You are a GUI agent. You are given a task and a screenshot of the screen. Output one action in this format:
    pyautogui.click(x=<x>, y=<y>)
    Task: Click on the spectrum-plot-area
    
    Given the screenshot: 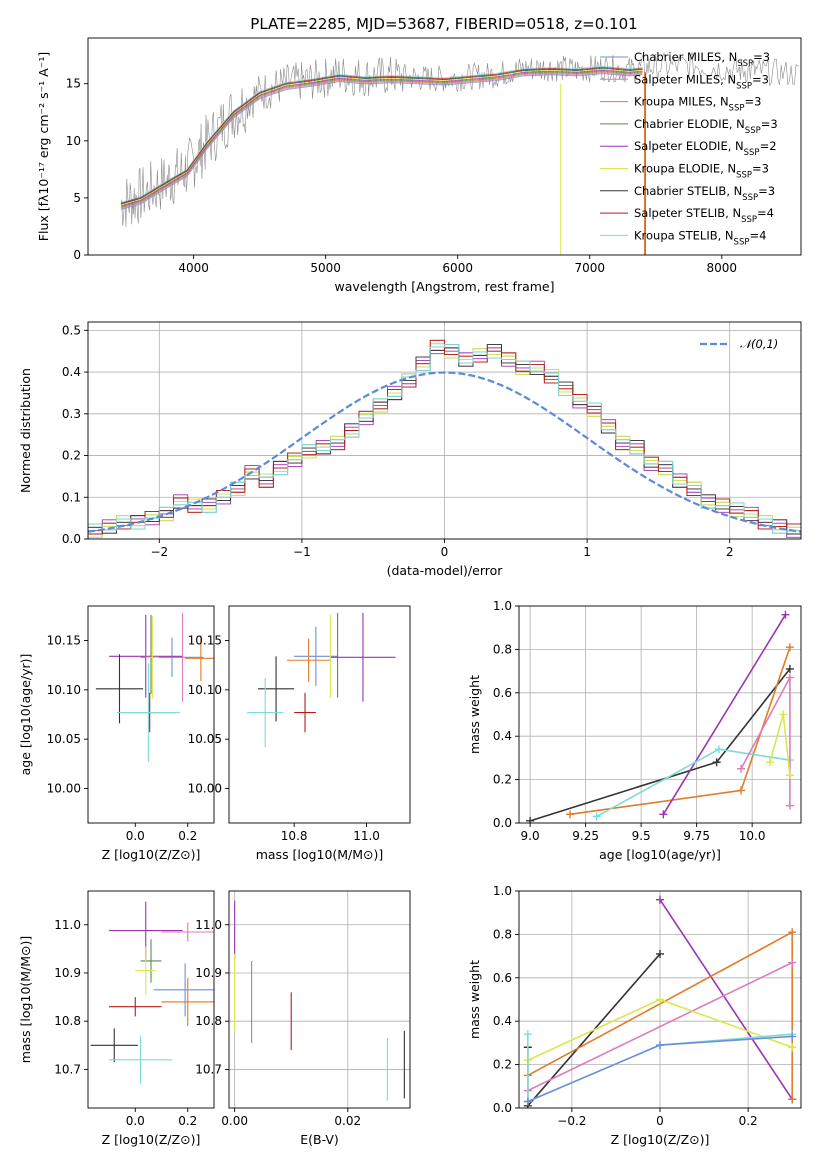 What is the action you would take?
    pyautogui.click(x=460, y=153)
    